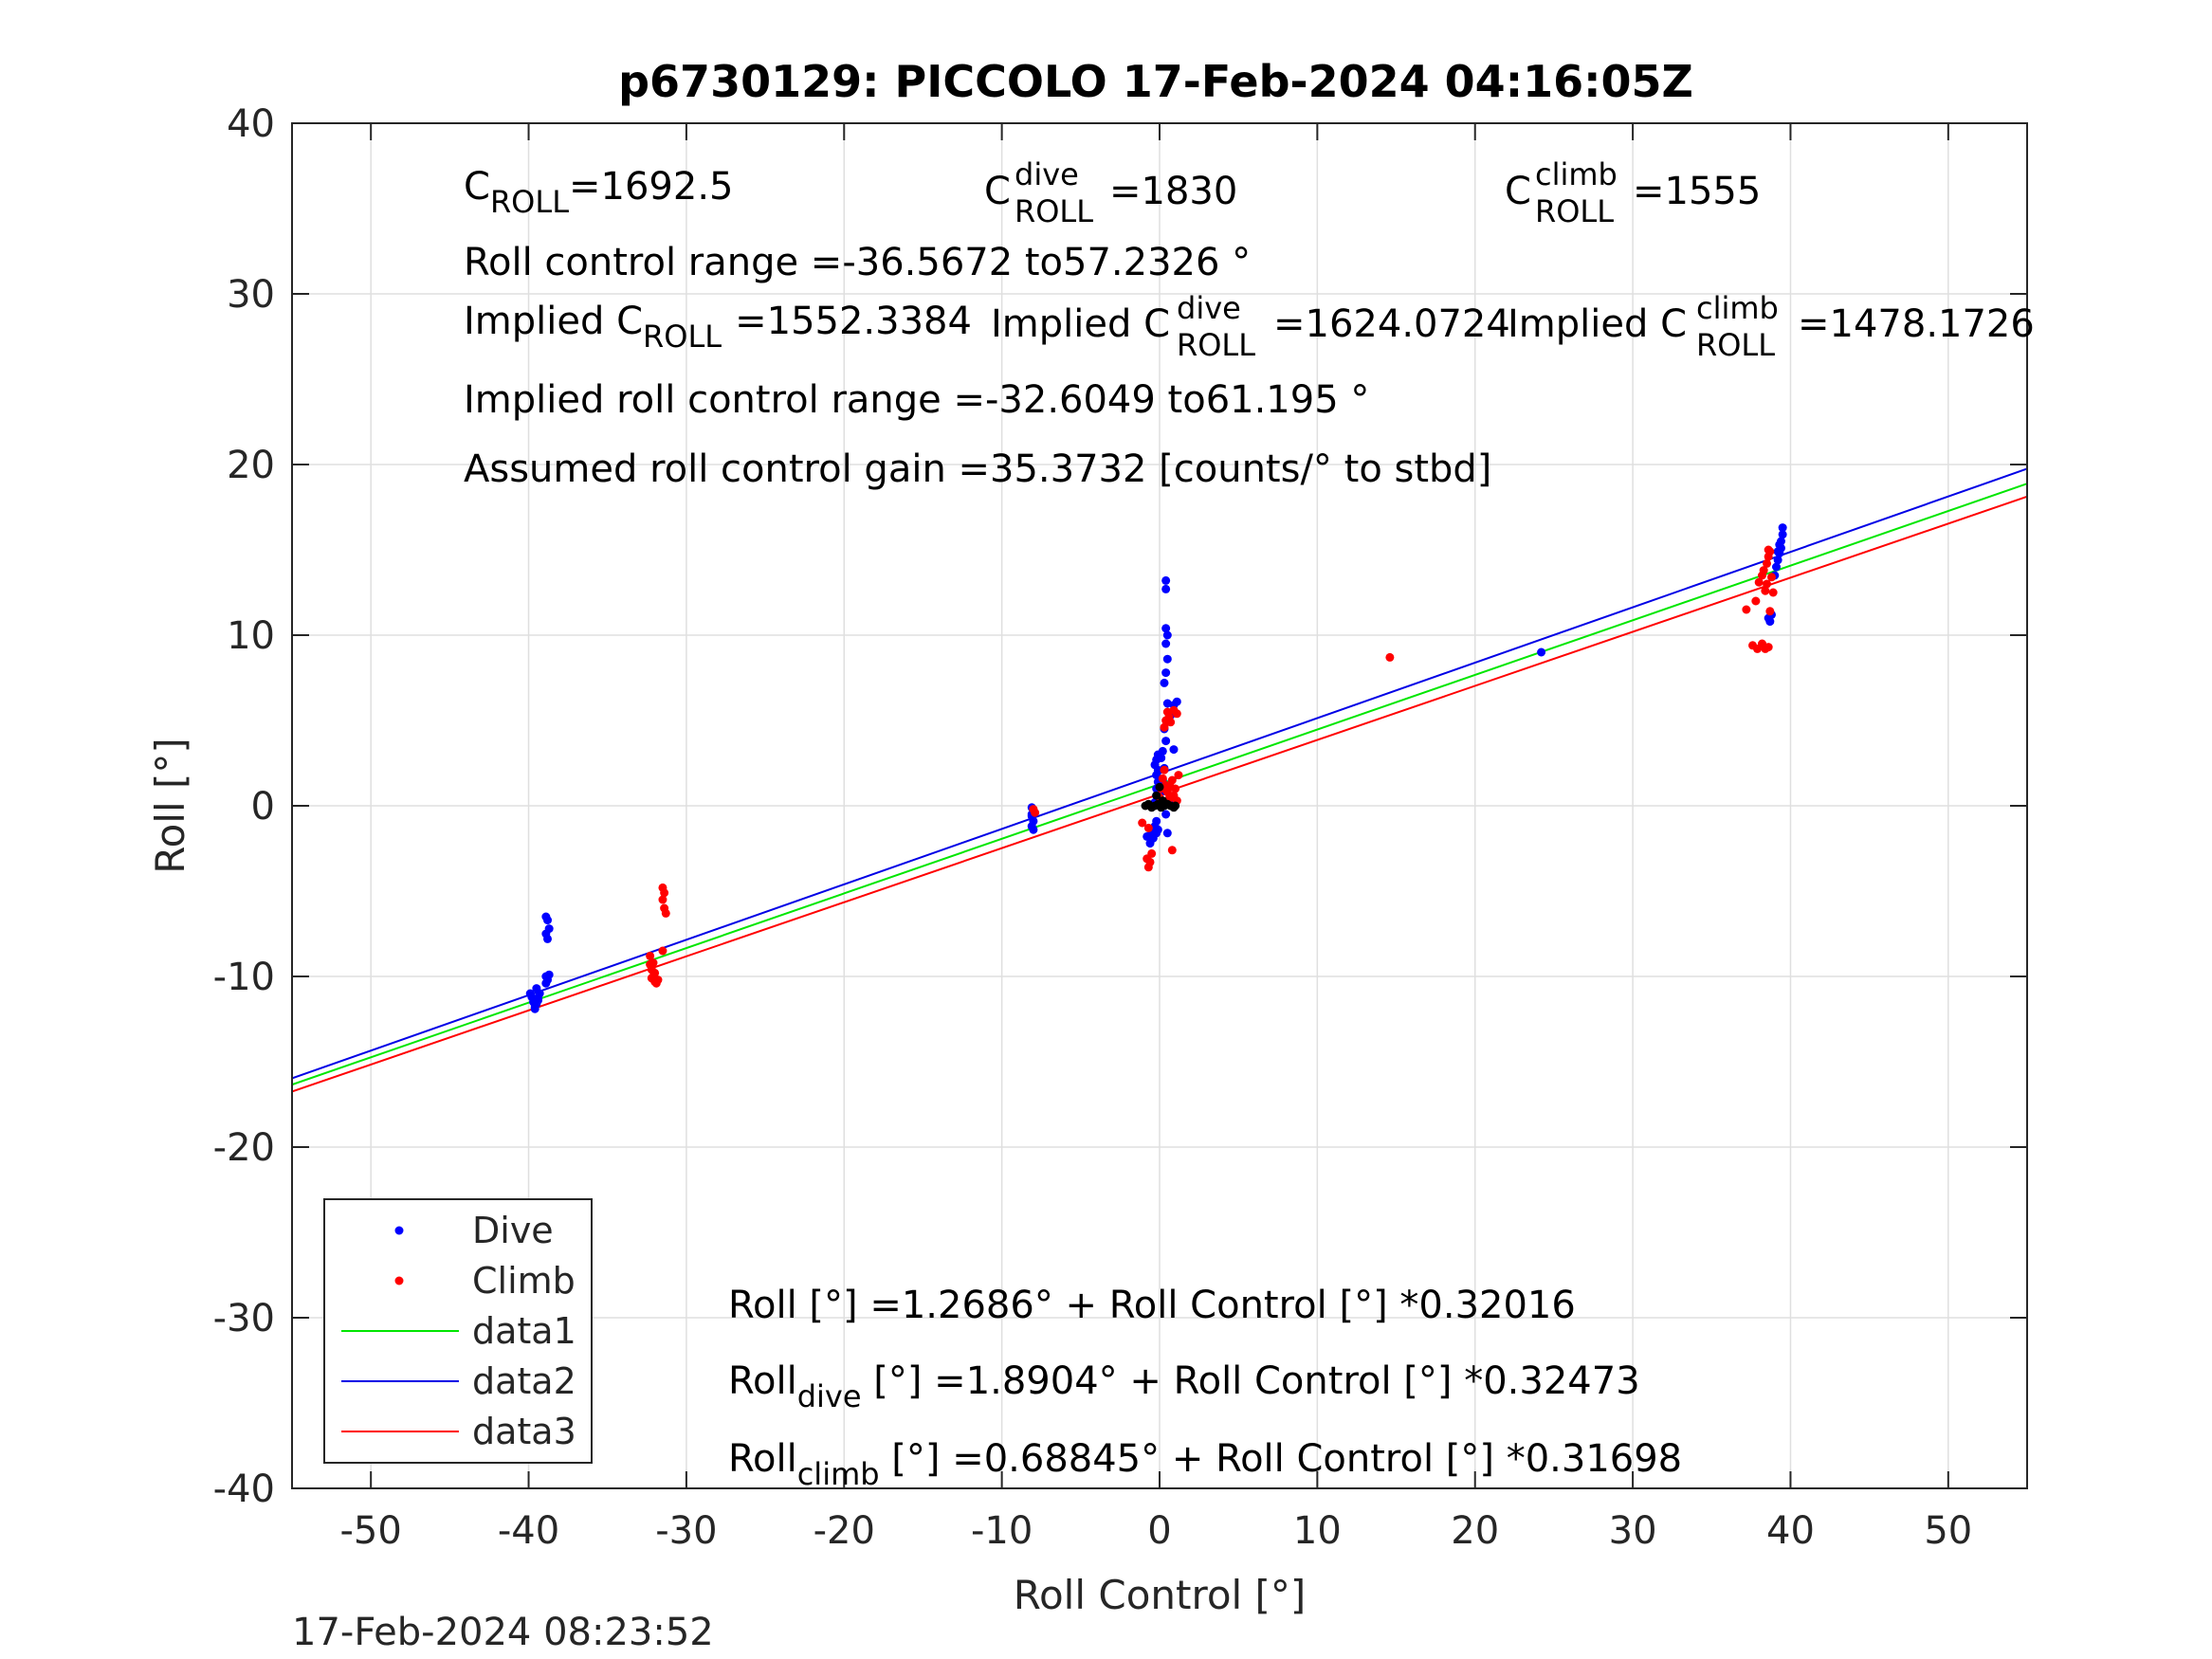 The image size is (2212, 1659). Describe the element at coordinates (1391, 324) in the screenshot. I see `implied-c-roll-dive-value: =1624.0724` at that location.